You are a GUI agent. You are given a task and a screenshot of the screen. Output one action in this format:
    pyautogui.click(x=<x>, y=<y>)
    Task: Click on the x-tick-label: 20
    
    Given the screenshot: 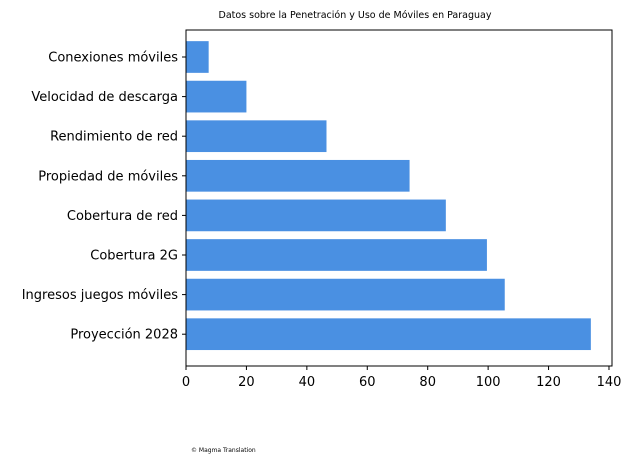 What is the action you would take?
    pyautogui.click(x=246, y=382)
    